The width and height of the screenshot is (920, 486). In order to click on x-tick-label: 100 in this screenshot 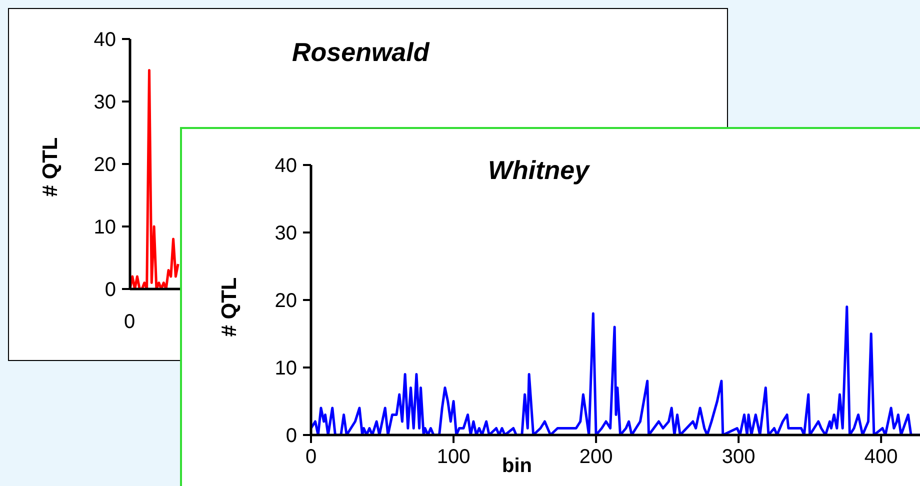, I will do `click(453, 457)`.